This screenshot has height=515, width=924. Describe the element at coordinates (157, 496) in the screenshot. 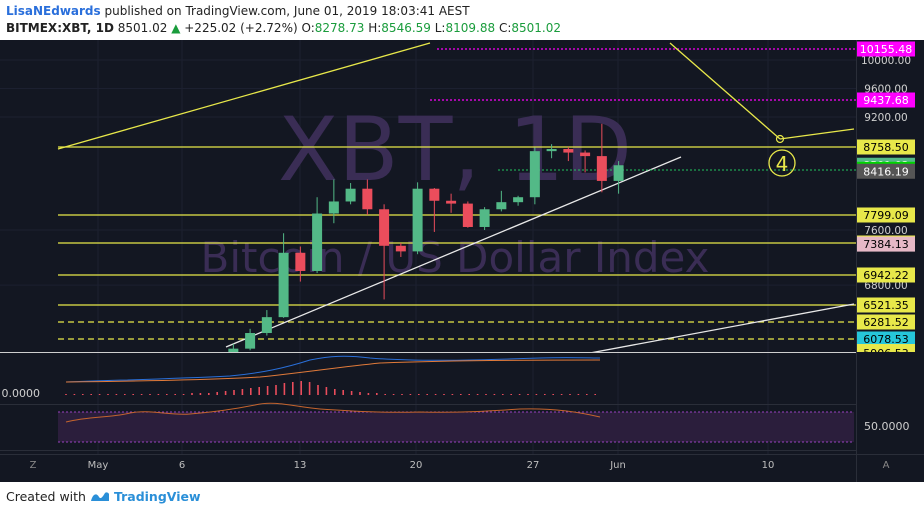

I see `tradingview-brand: TradingView` at that location.